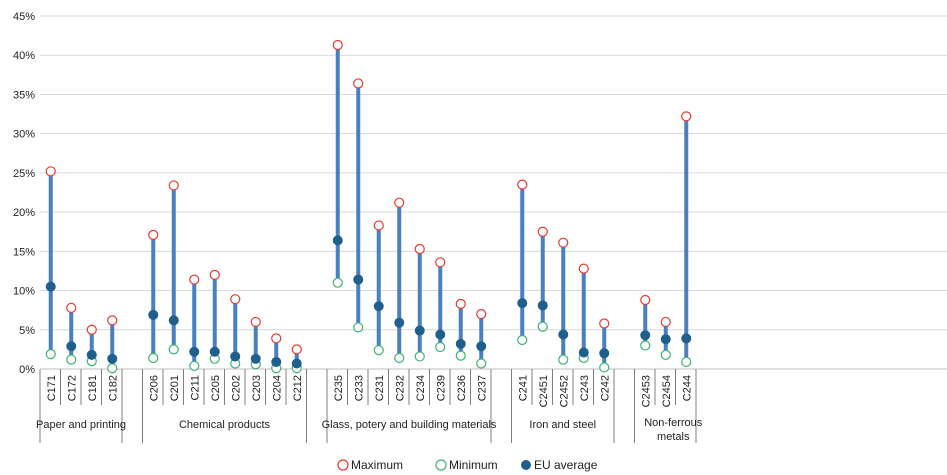 Image resolution: width=947 pixels, height=475 pixels. What do you see at coordinates (154, 388) in the screenshot?
I see `category-label: C206` at bounding box center [154, 388].